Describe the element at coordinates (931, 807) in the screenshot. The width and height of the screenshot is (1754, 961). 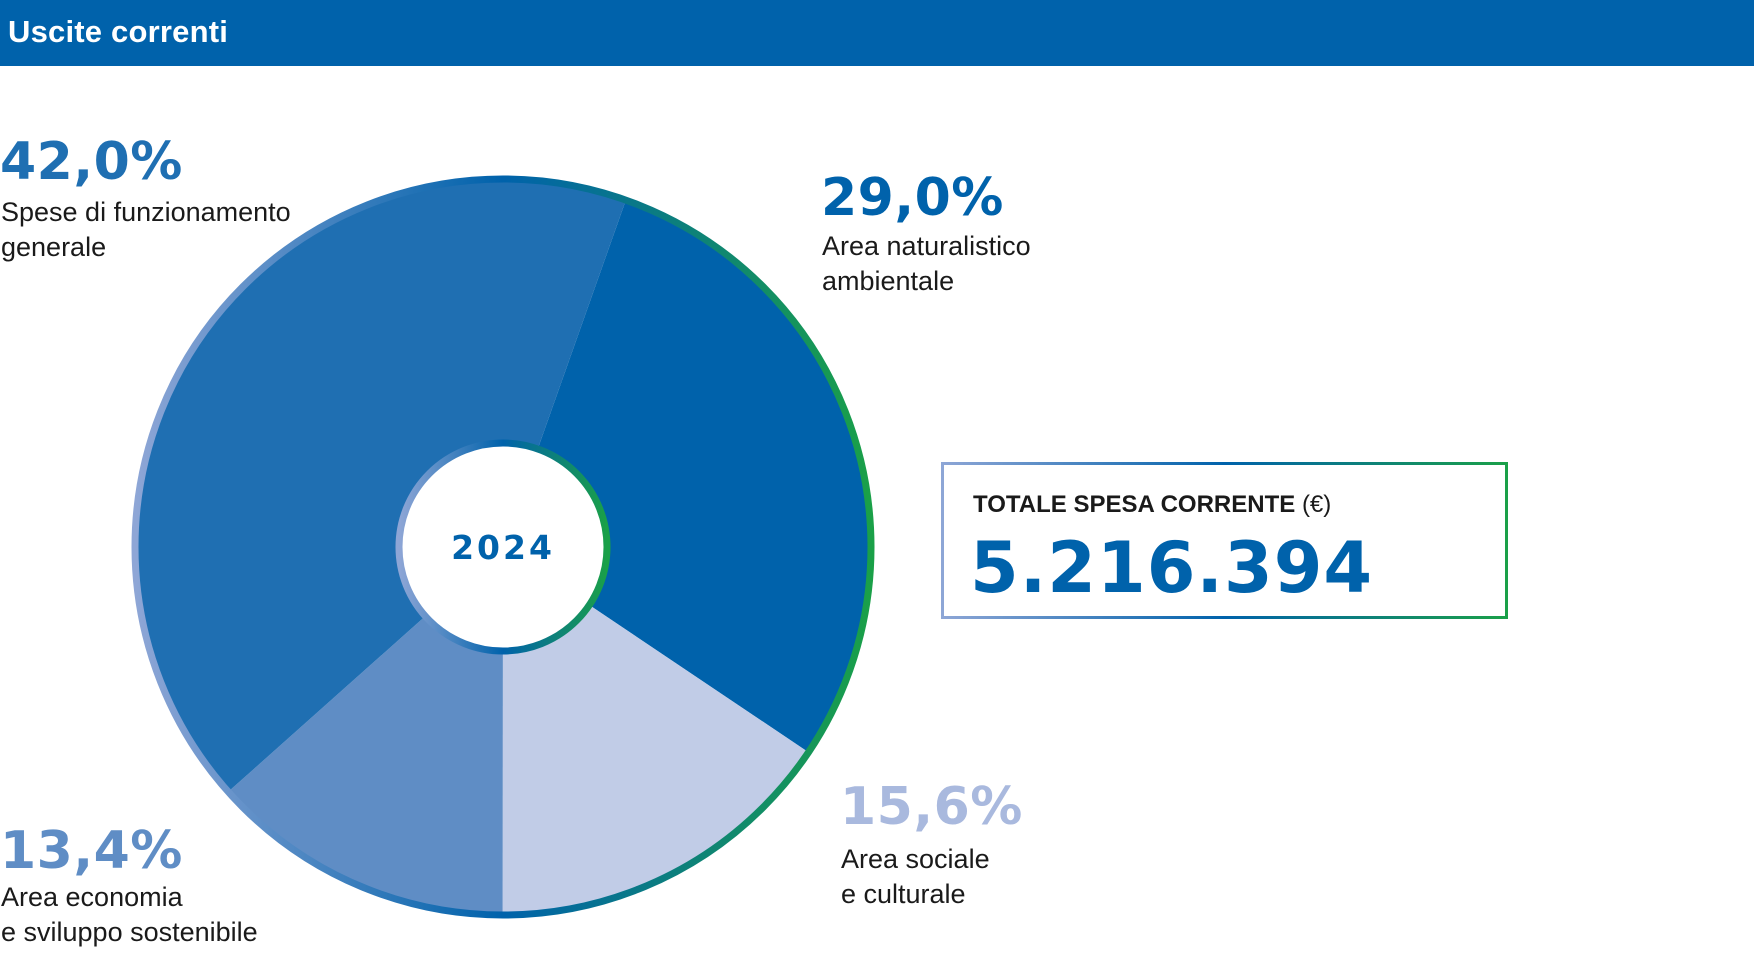
I see `value-label-sociale: 15,6%` at that location.